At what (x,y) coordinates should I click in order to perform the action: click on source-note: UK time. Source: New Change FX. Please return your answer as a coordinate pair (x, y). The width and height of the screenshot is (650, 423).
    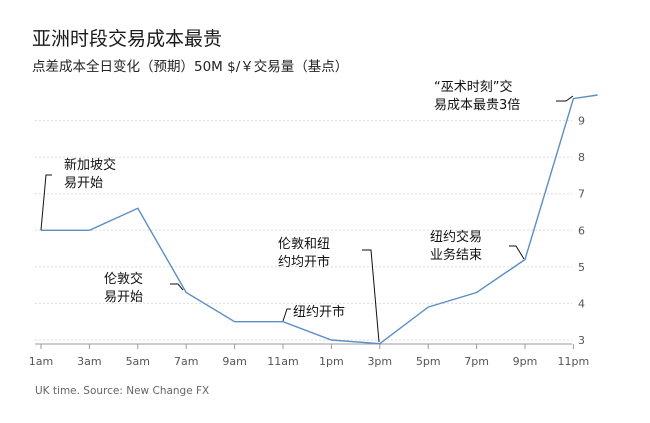
    Looking at the image, I should click on (122, 391).